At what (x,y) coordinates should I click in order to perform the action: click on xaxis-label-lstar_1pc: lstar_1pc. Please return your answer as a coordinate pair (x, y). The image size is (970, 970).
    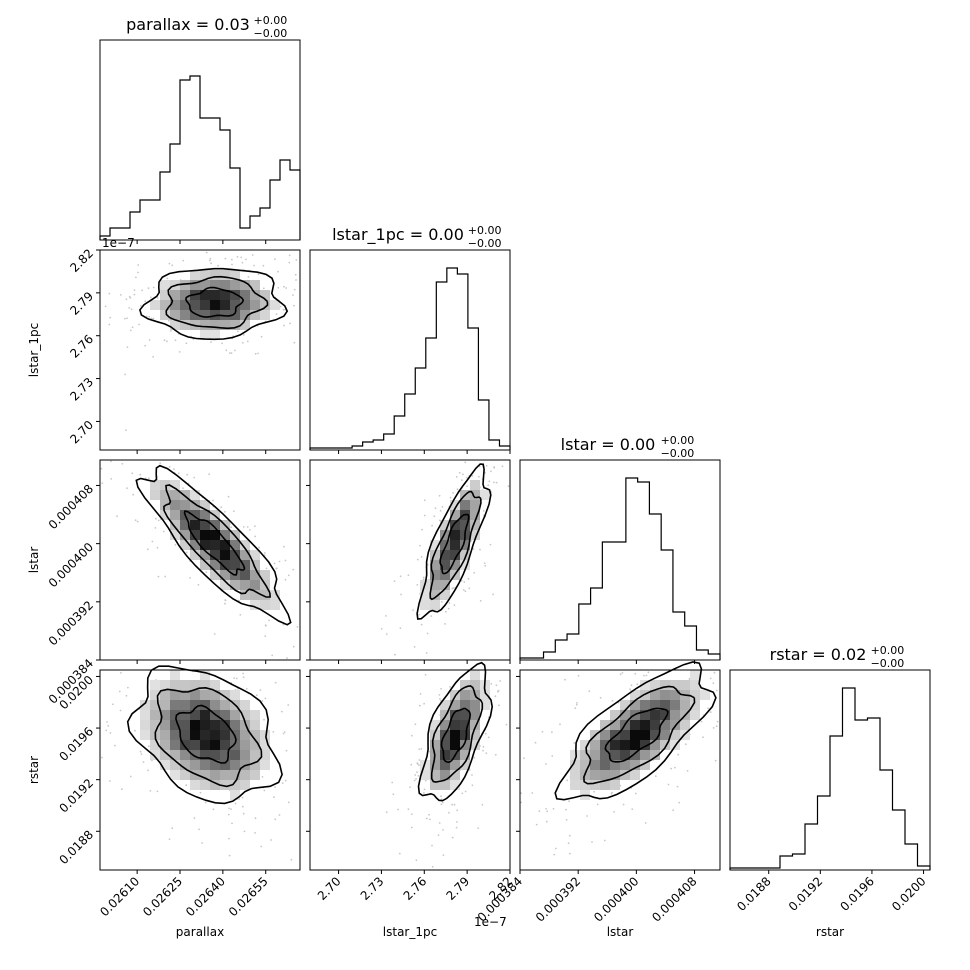
    Looking at the image, I should click on (410, 932).